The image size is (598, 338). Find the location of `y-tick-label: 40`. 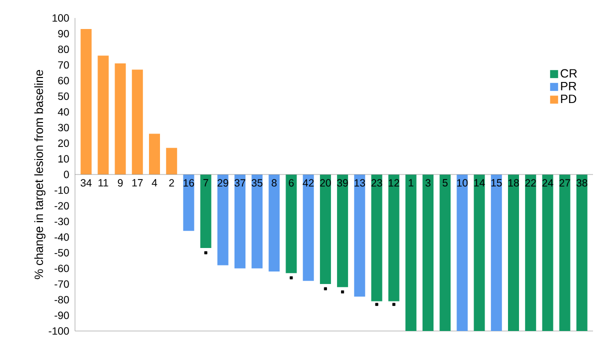

y-tick-label: 40 is located at coordinates (63, 112).